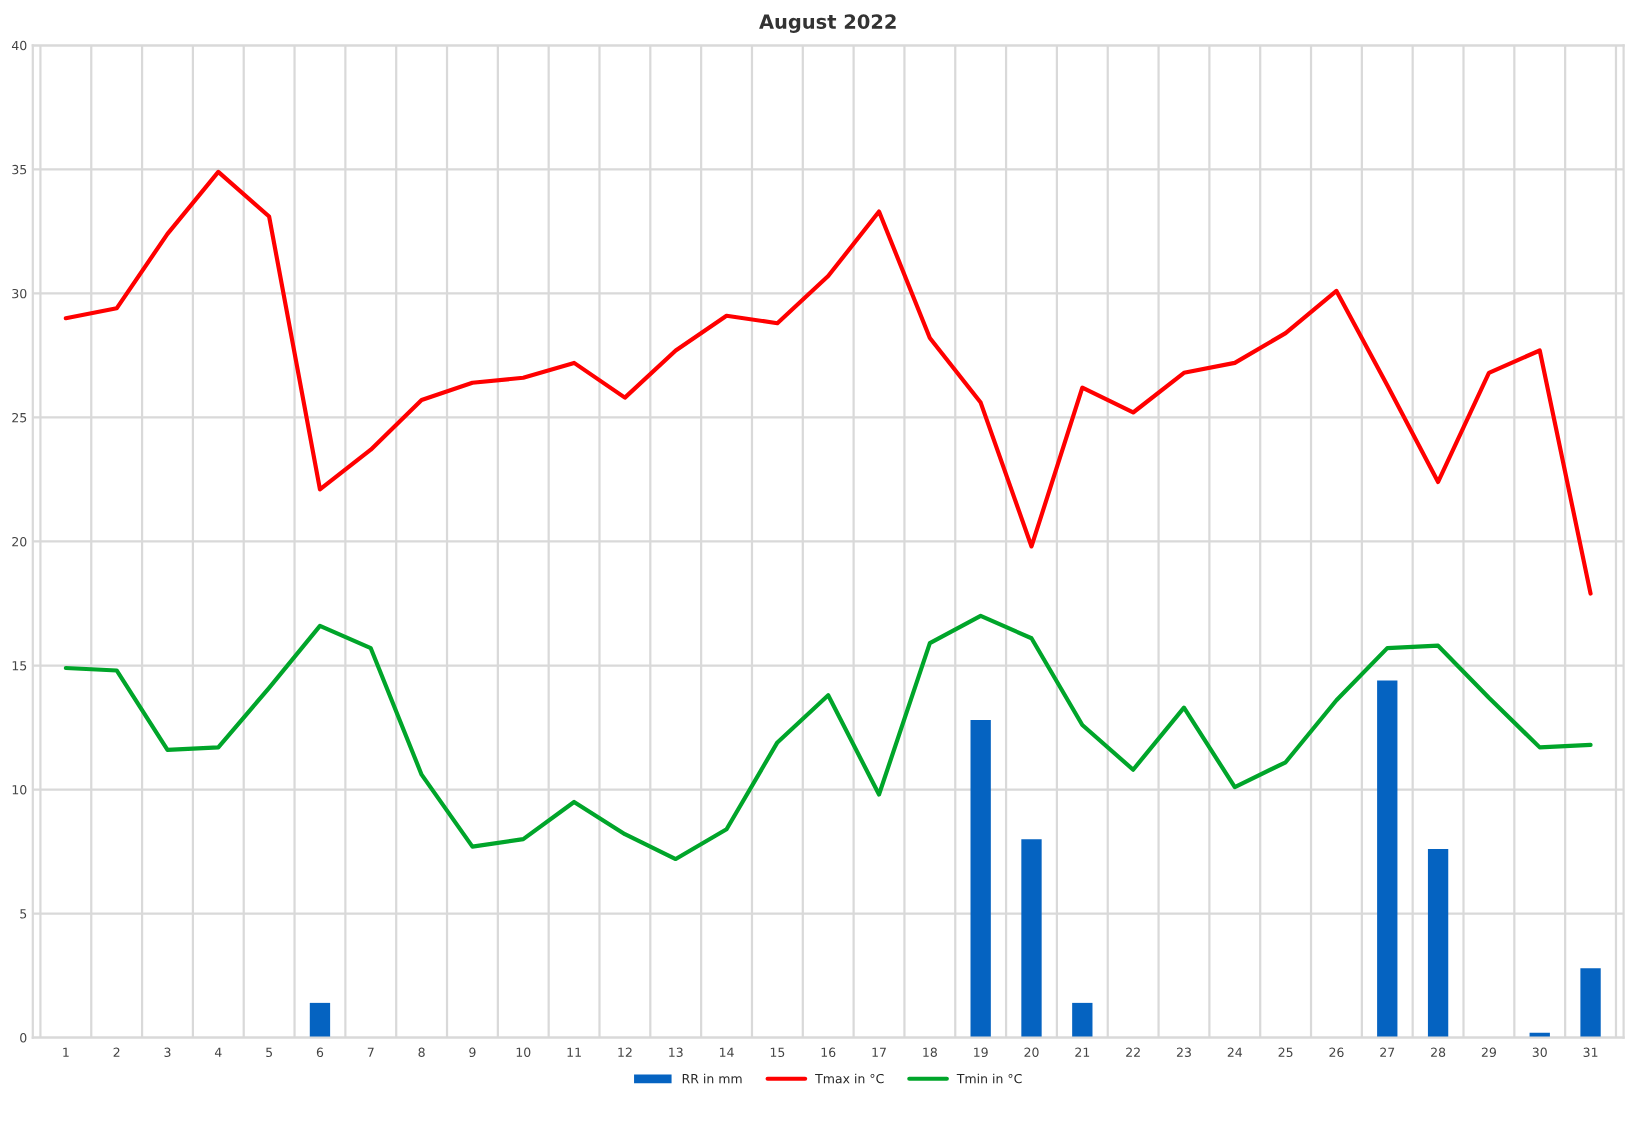  Describe the element at coordinates (827, 23) in the screenshot. I see `chart-title: August 2022` at that location.